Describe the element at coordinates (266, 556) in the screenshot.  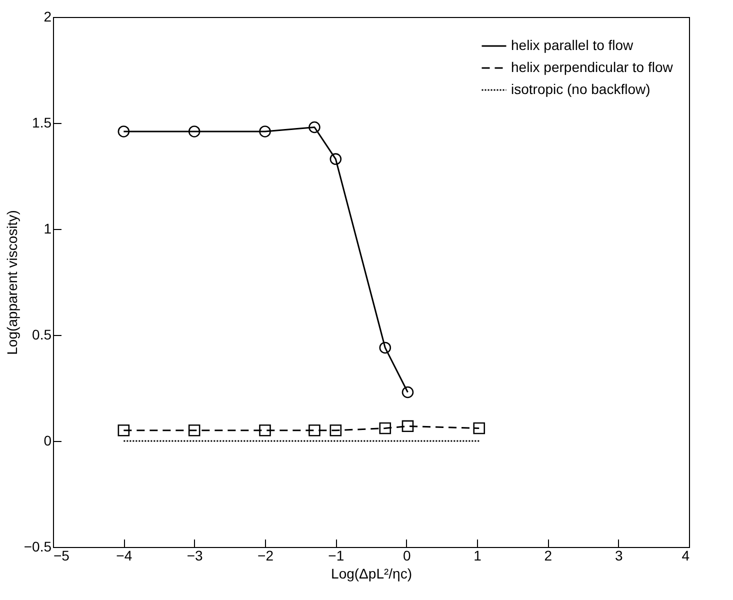
I see `x-tick-label: −2` at that location.